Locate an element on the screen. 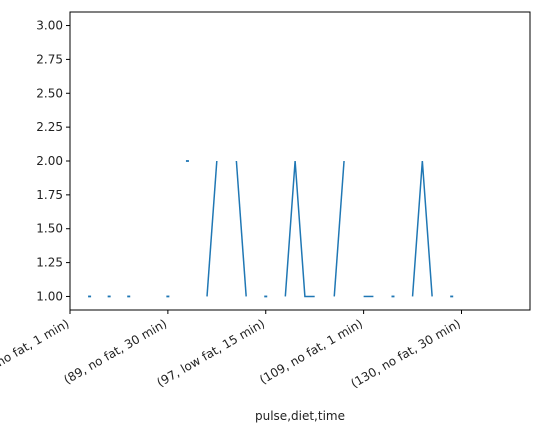 This screenshot has width=547, height=435. y-axis: 1.00 1.25 1.50 1.75 2.00 2.25 2.50 2.75 3.00 is located at coordinates (53, 161).